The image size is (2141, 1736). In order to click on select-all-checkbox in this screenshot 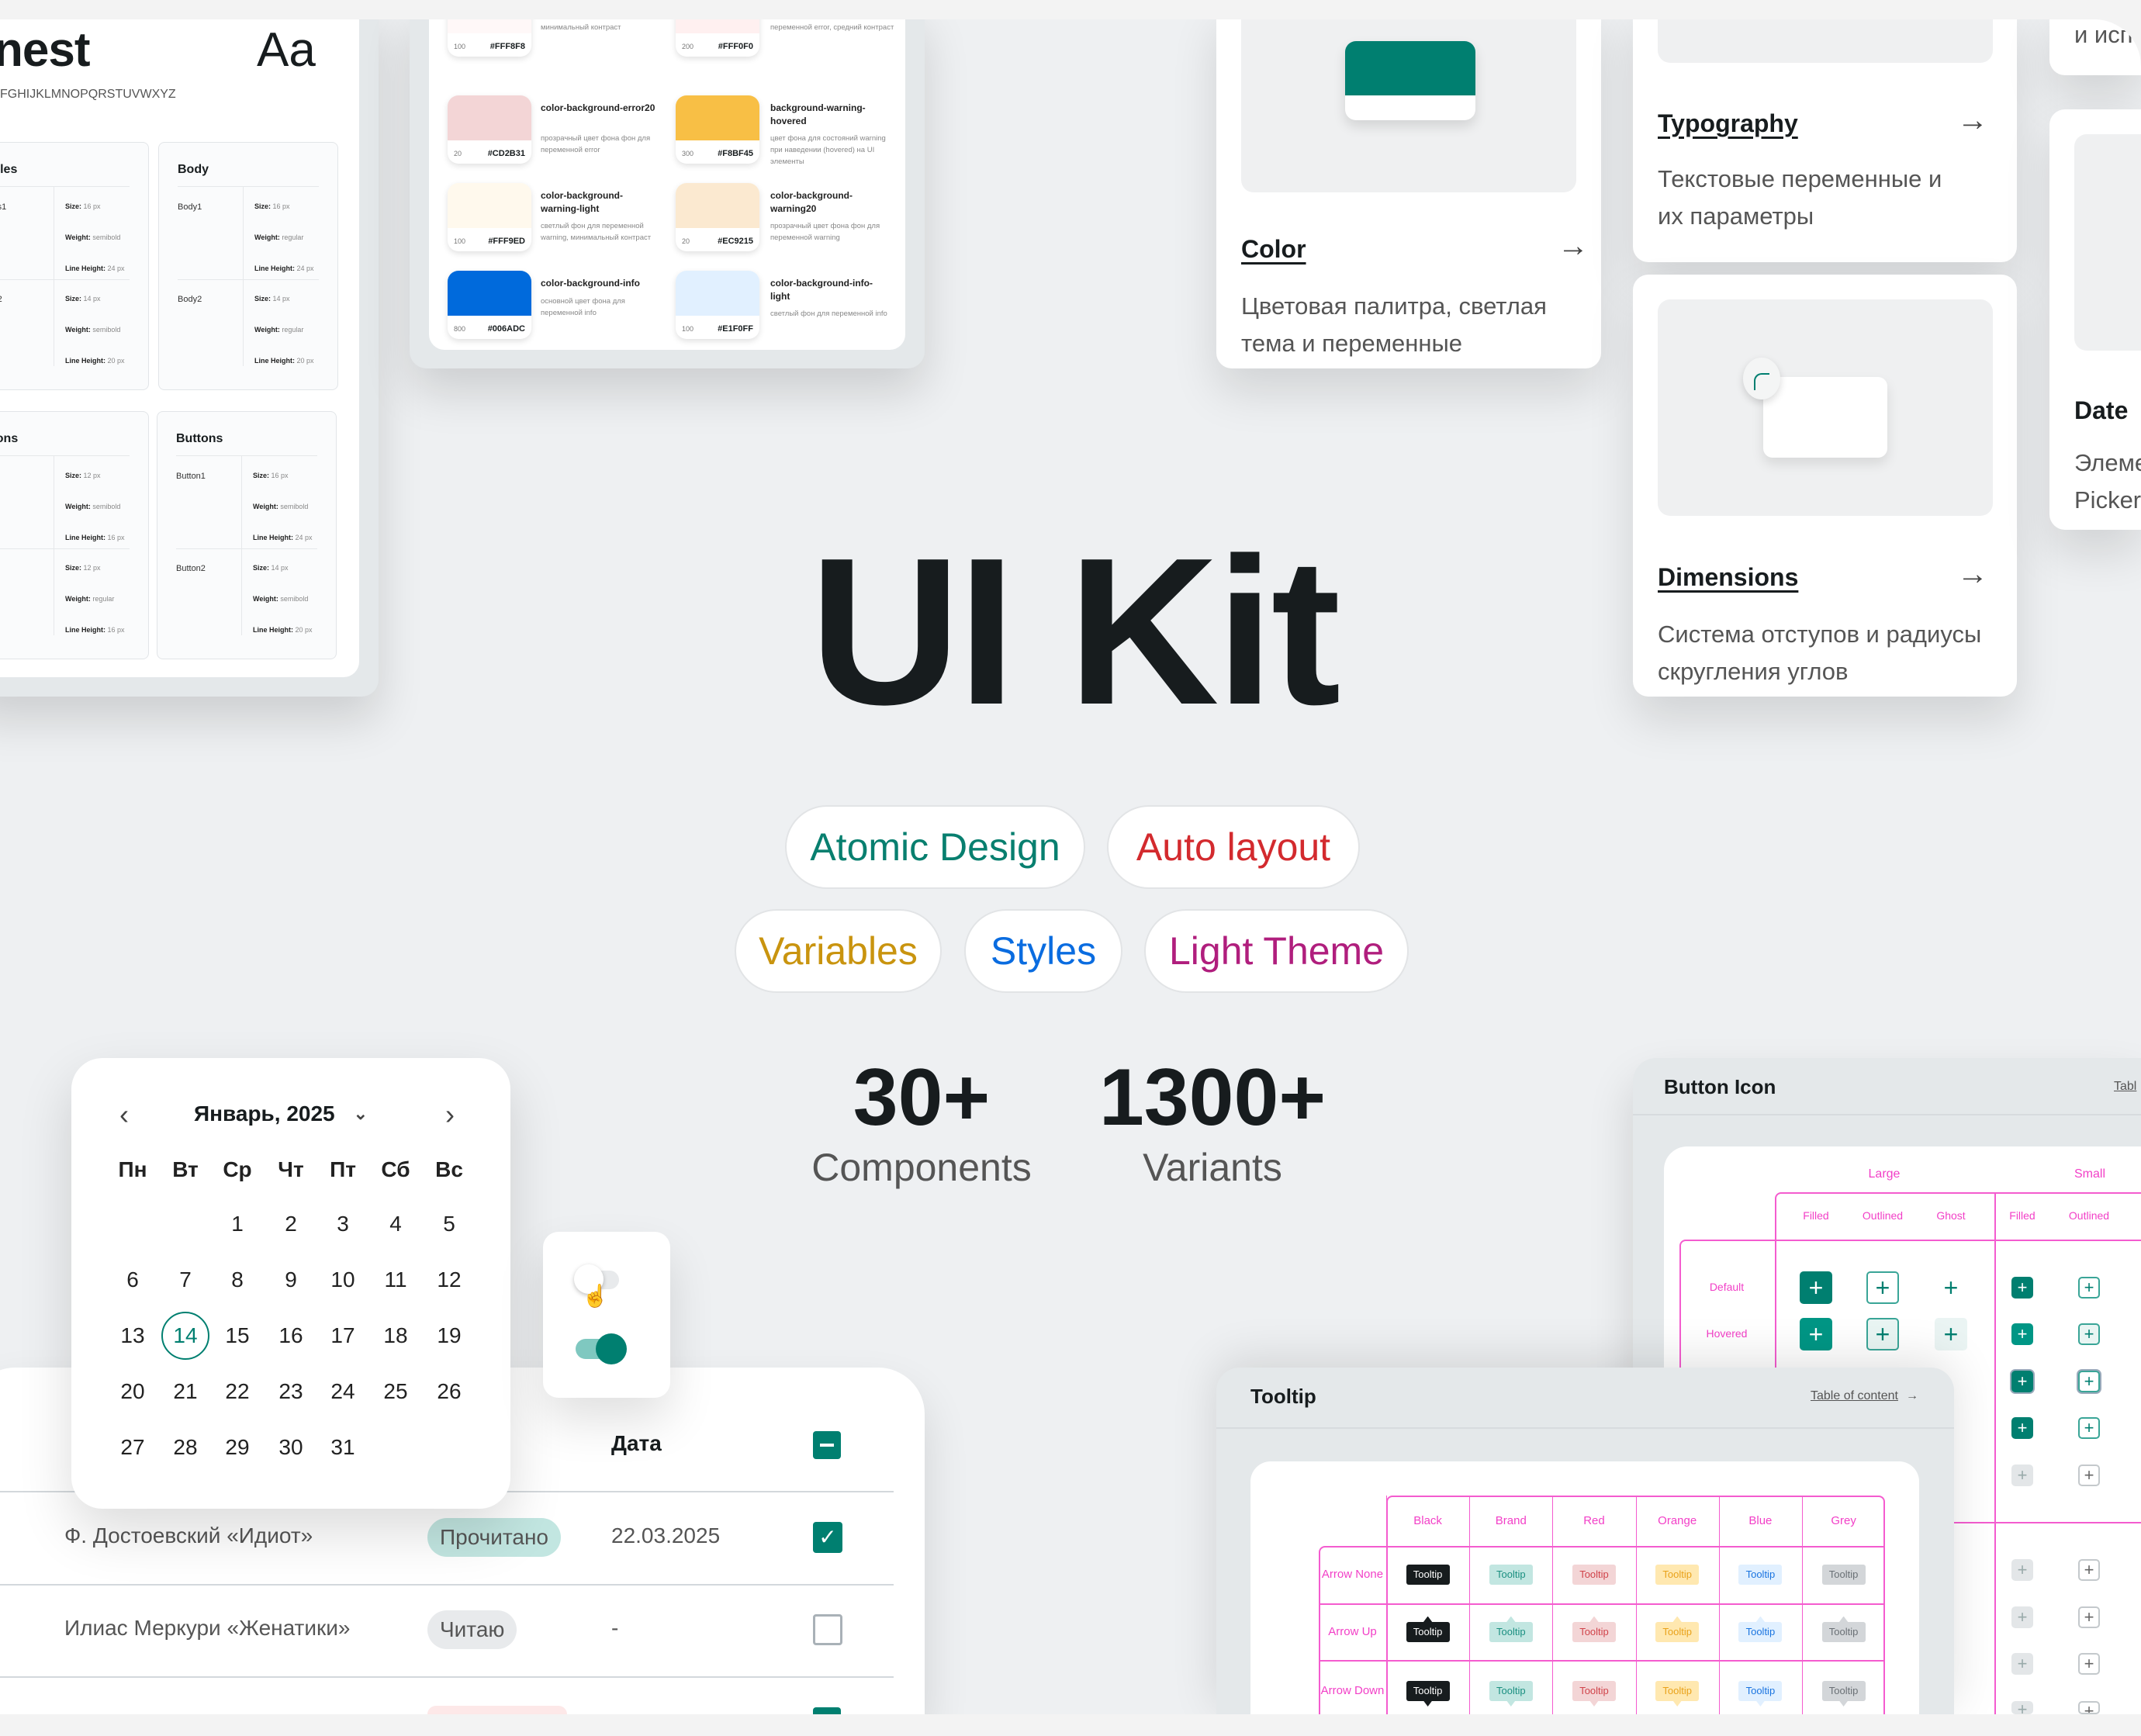, I will do `click(827, 1445)`.